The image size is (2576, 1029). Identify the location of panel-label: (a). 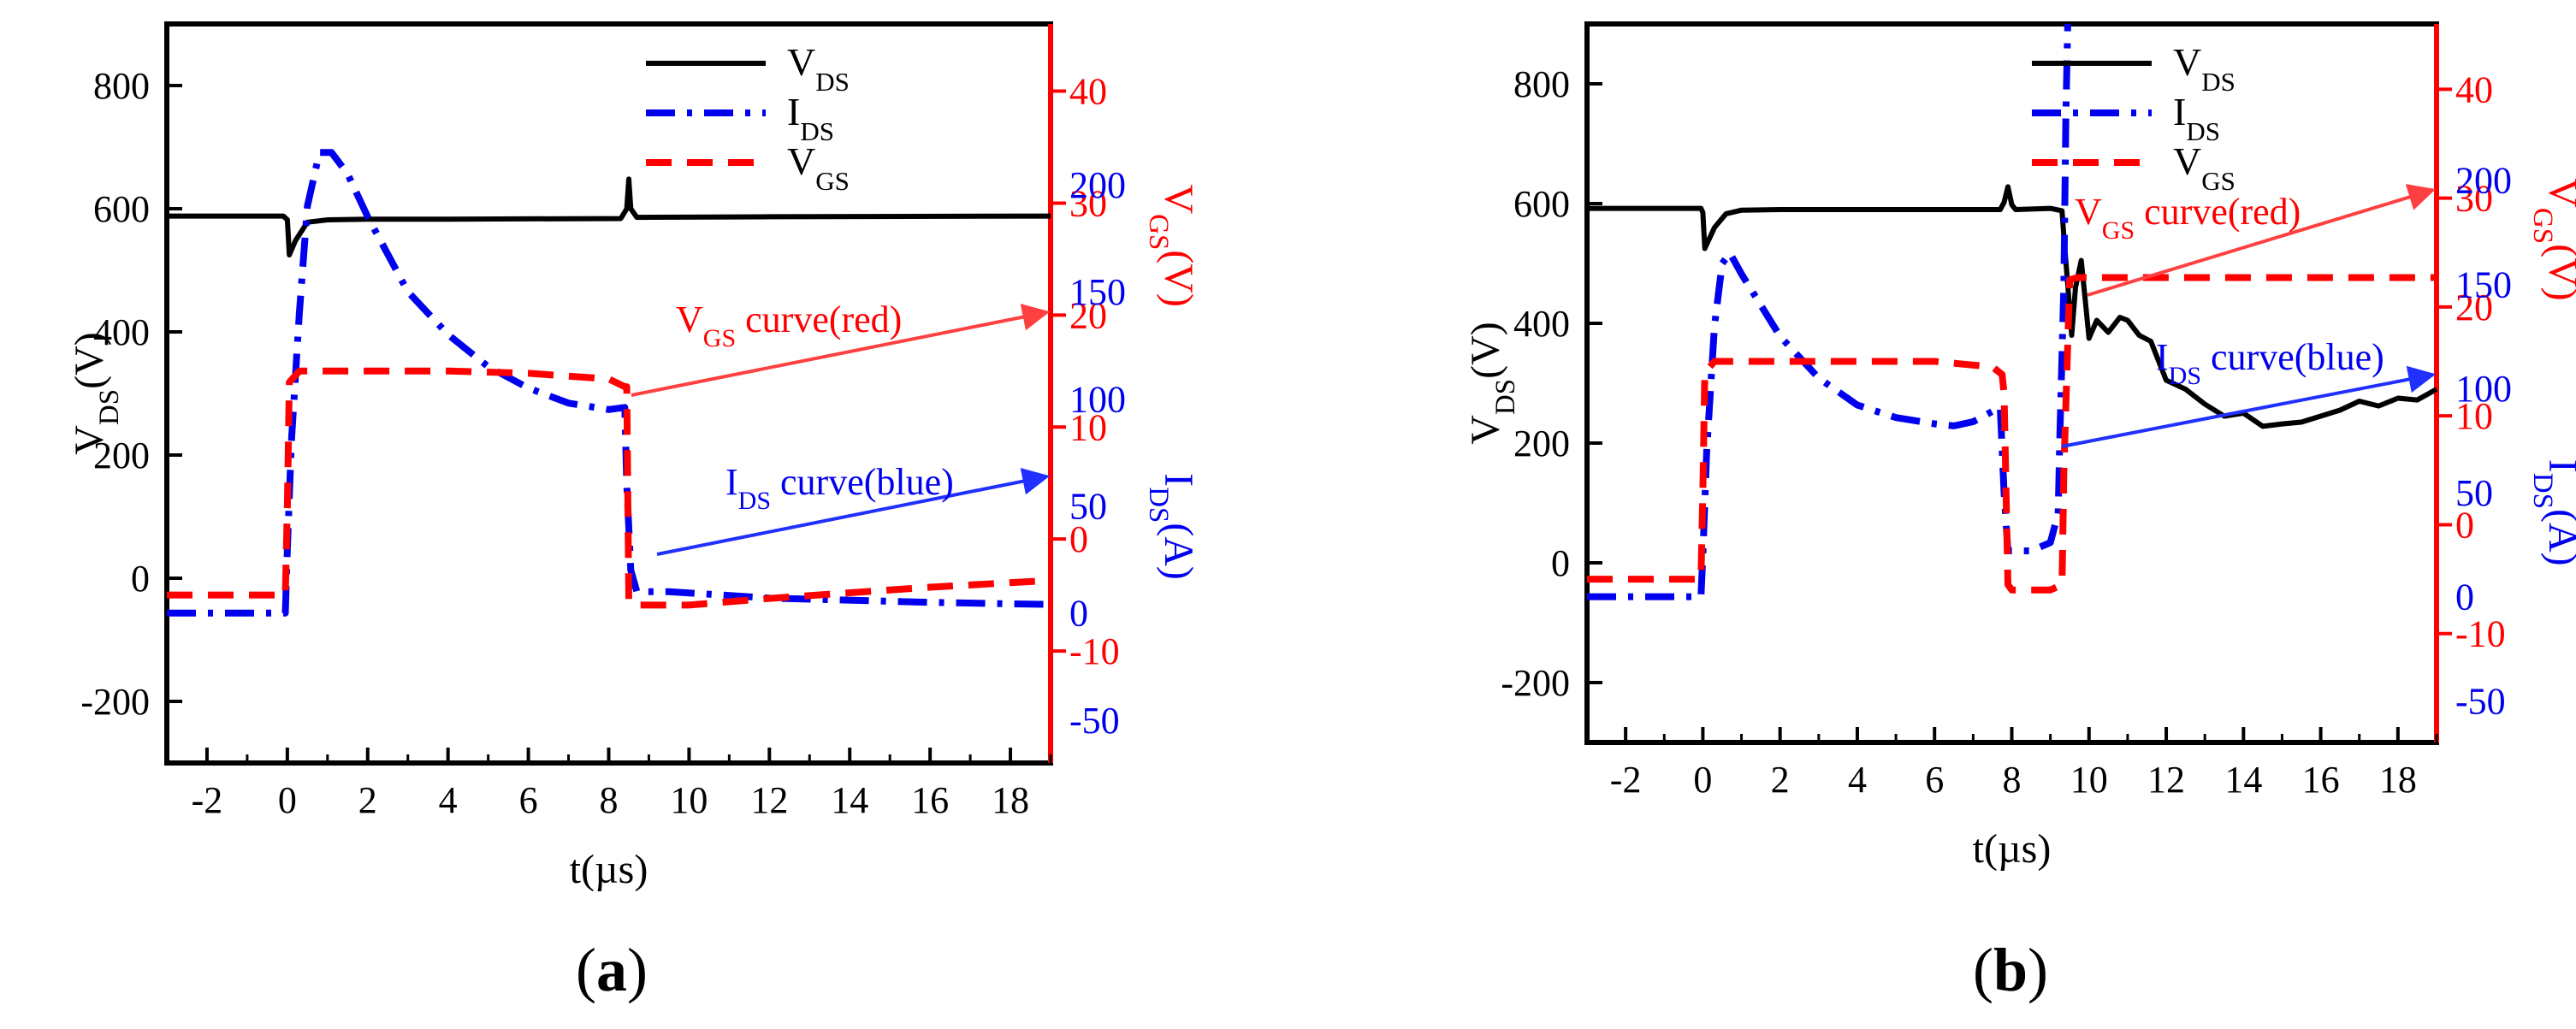
(612, 970).